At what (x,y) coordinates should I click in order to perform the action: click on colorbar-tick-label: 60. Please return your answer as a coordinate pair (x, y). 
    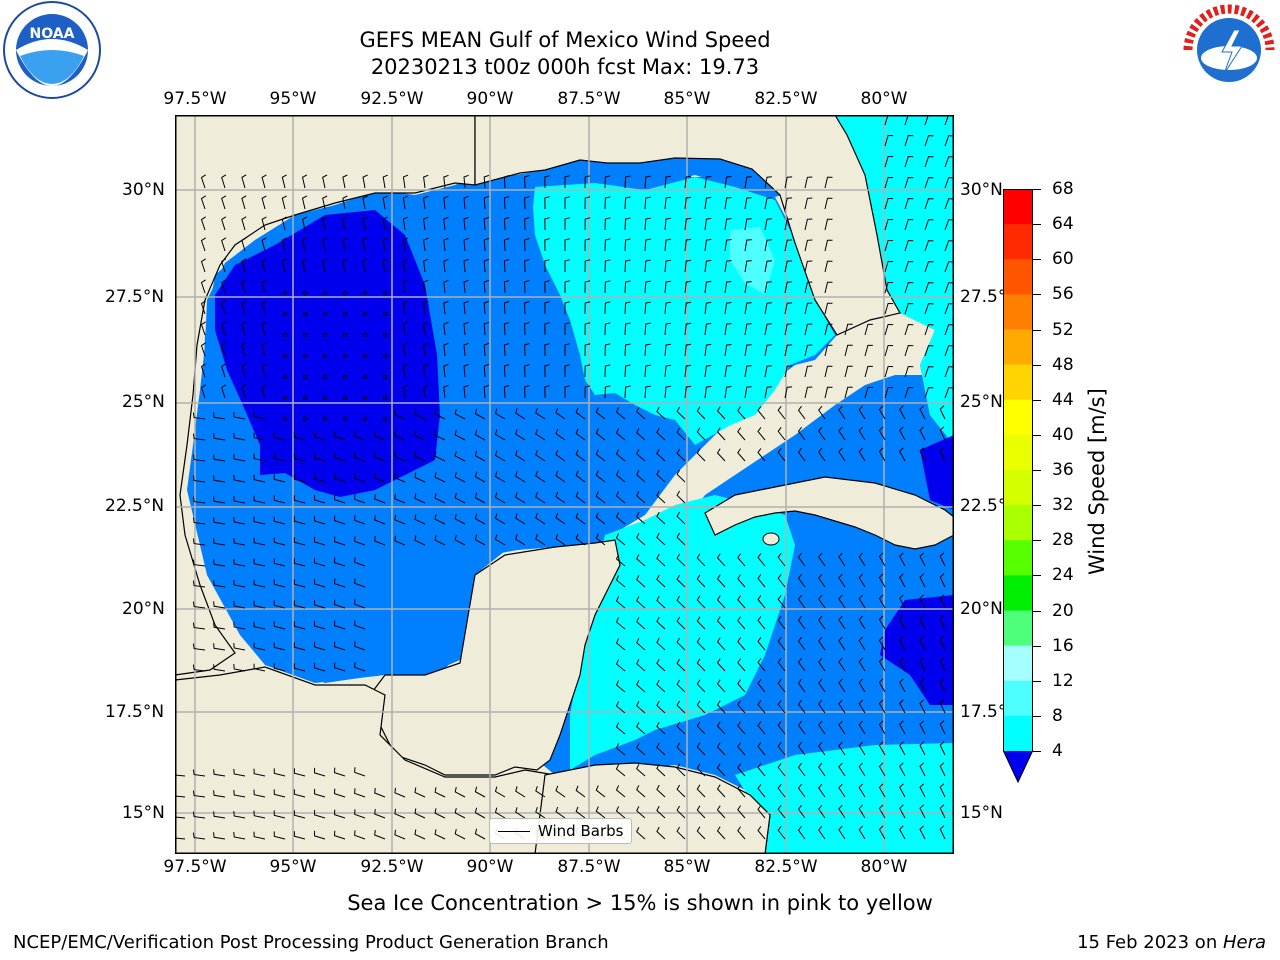
    Looking at the image, I should click on (1063, 259).